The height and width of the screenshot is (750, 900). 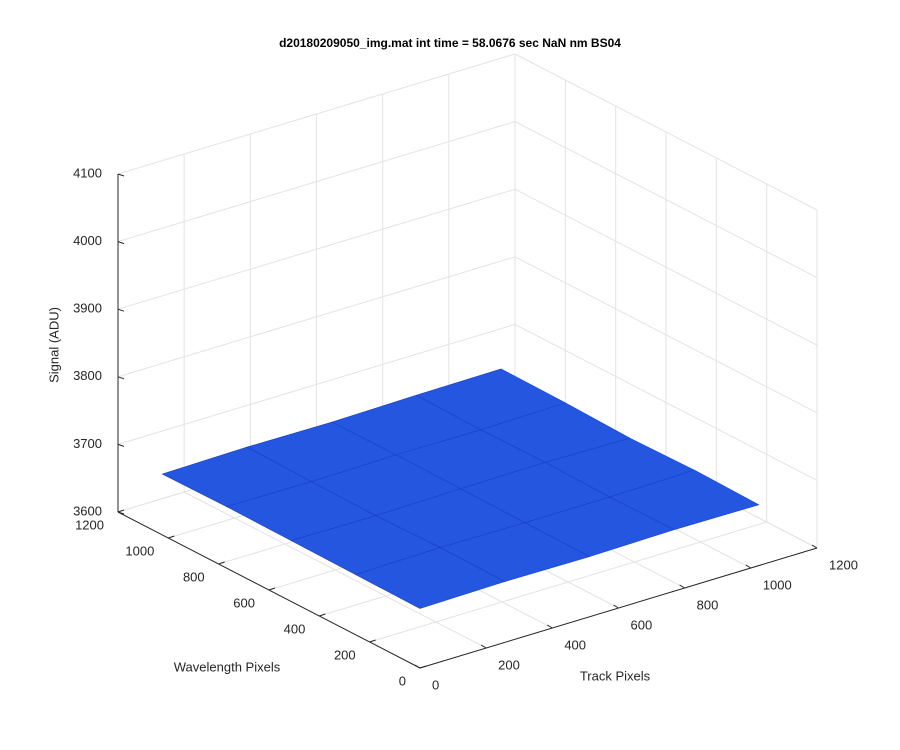 I want to click on z-tick-label: 3600, so click(x=87, y=510).